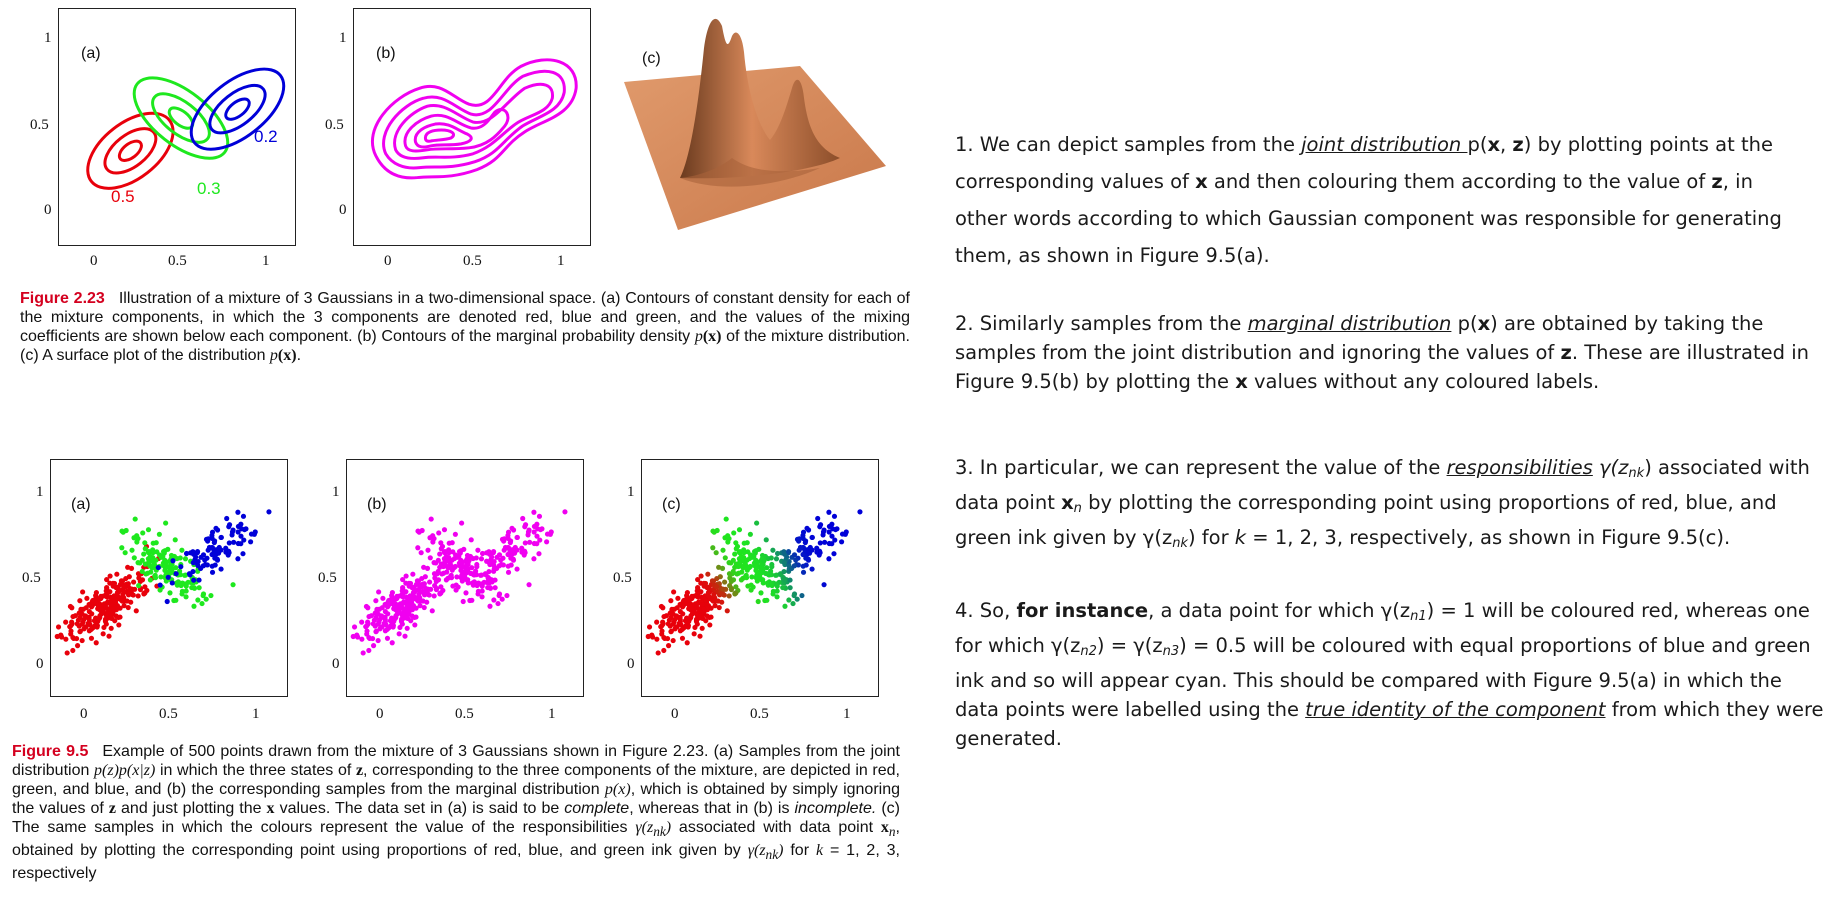 The width and height of the screenshot is (1837, 921). Describe the element at coordinates (62, 298) in the screenshot. I see `figure-label: Figure 2.23` at that location.